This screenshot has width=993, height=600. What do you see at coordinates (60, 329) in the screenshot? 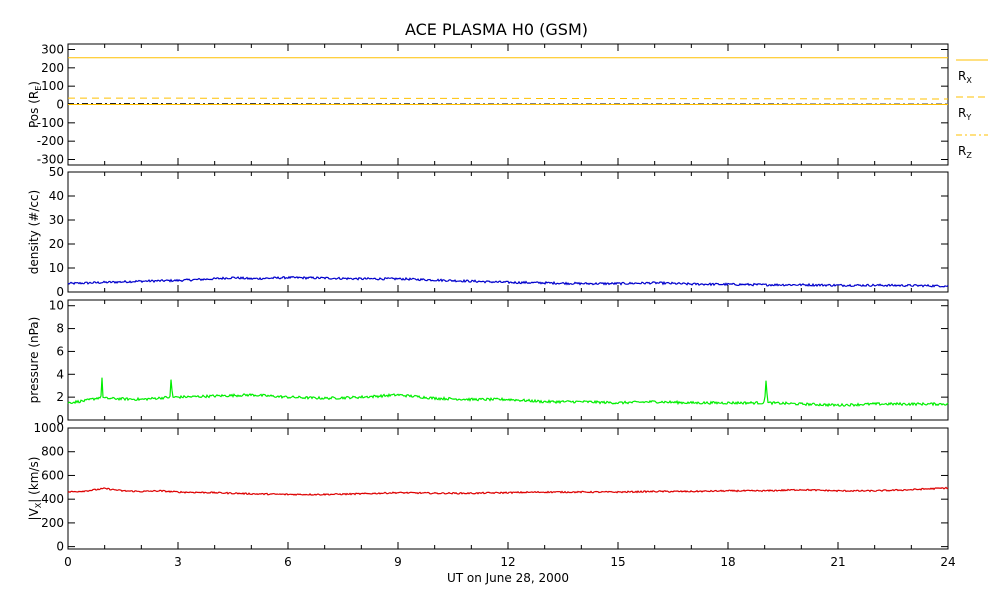
I see `panel-3-ytick-label: 8` at bounding box center [60, 329].